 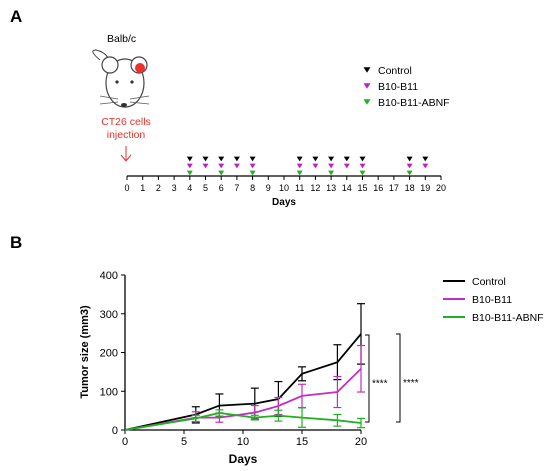 What do you see at coordinates (331, 188) in the screenshot?
I see `timeline-tick-label: 13` at bounding box center [331, 188].